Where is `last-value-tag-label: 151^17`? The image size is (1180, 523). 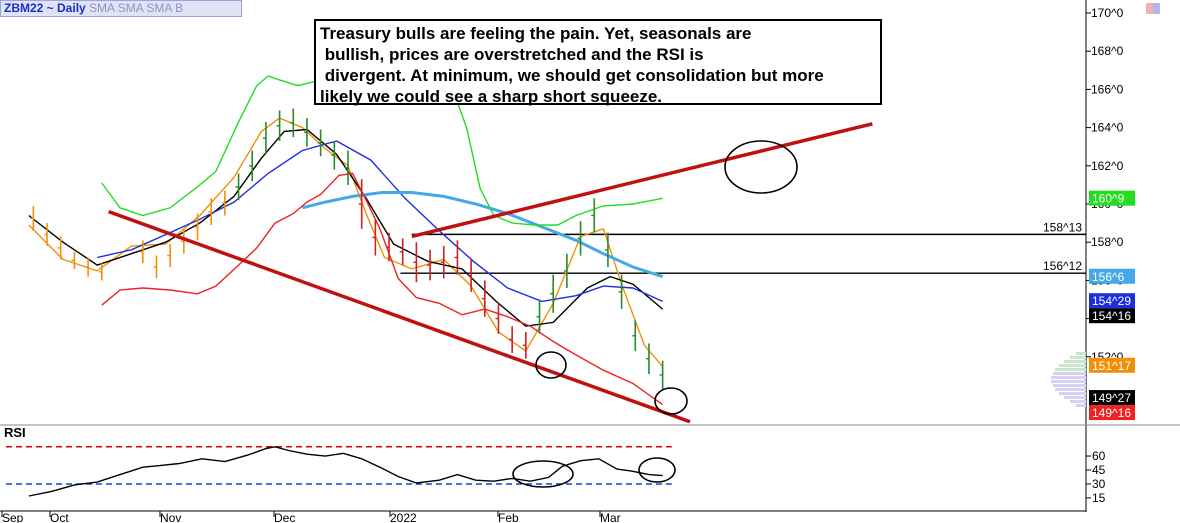 last-value-tag-label: 151^17 is located at coordinates (1111, 366).